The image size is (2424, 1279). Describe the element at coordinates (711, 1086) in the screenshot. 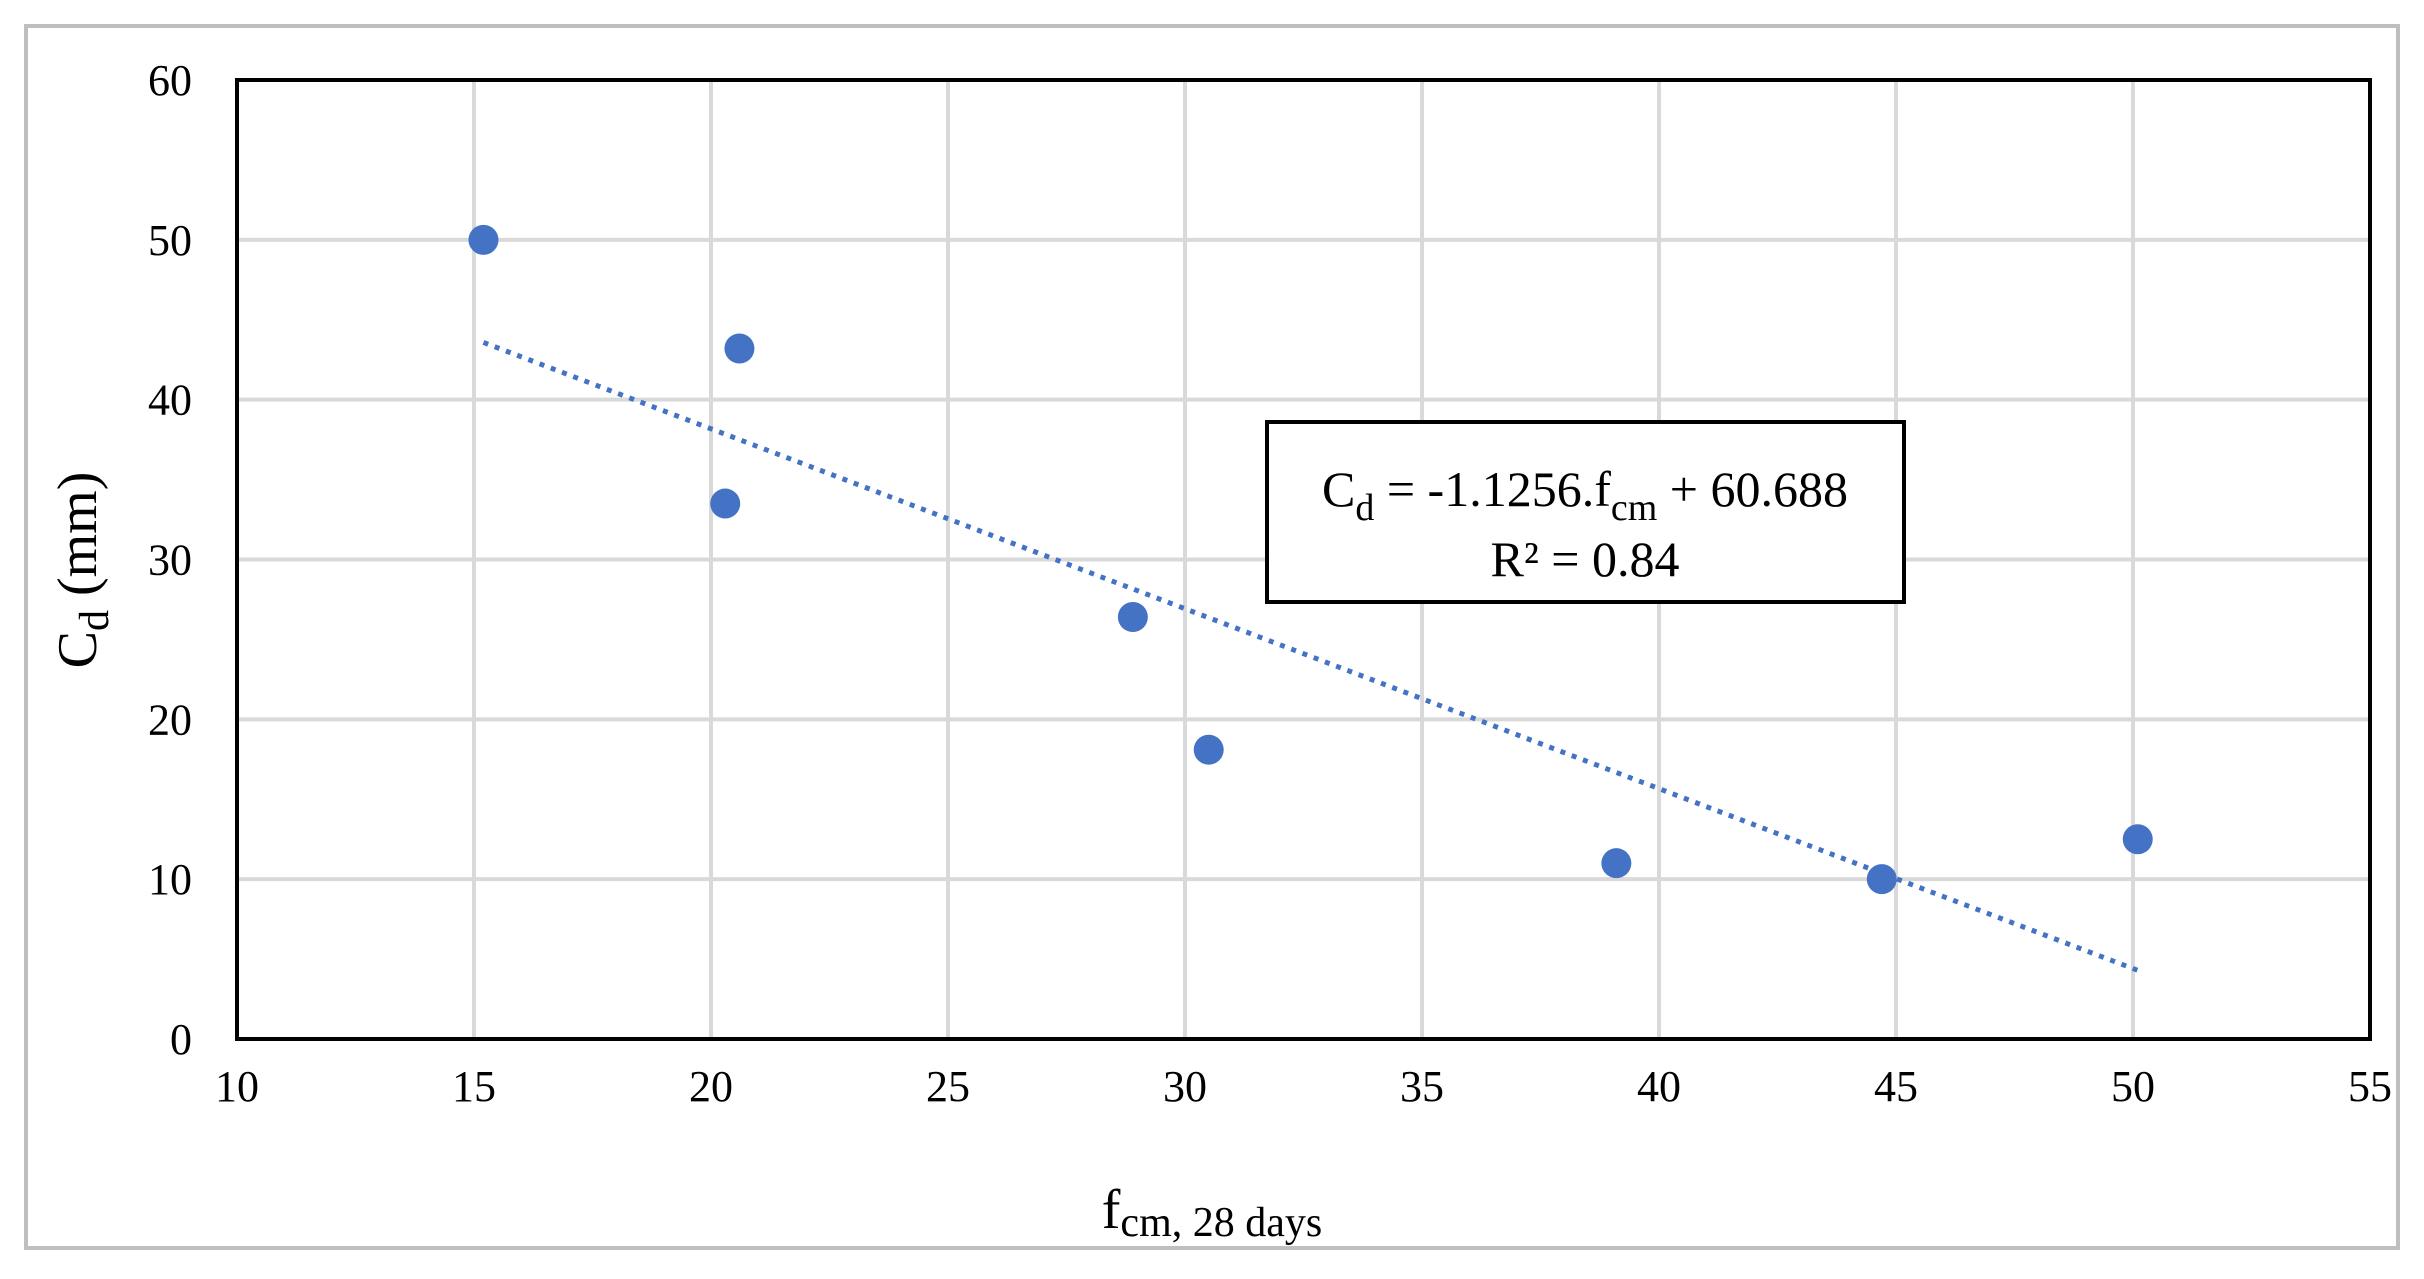

I see `x-tick-label: 20` at that location.